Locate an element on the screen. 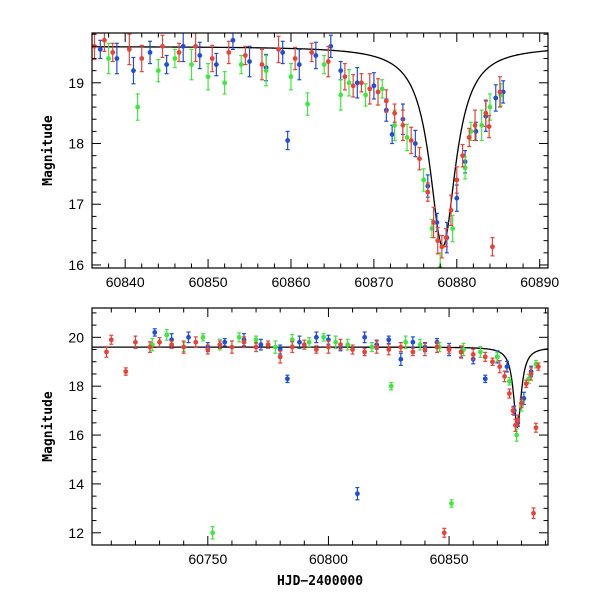 This screenshot has width=600, height=600. model-curve is located at coordinates (320, 387).